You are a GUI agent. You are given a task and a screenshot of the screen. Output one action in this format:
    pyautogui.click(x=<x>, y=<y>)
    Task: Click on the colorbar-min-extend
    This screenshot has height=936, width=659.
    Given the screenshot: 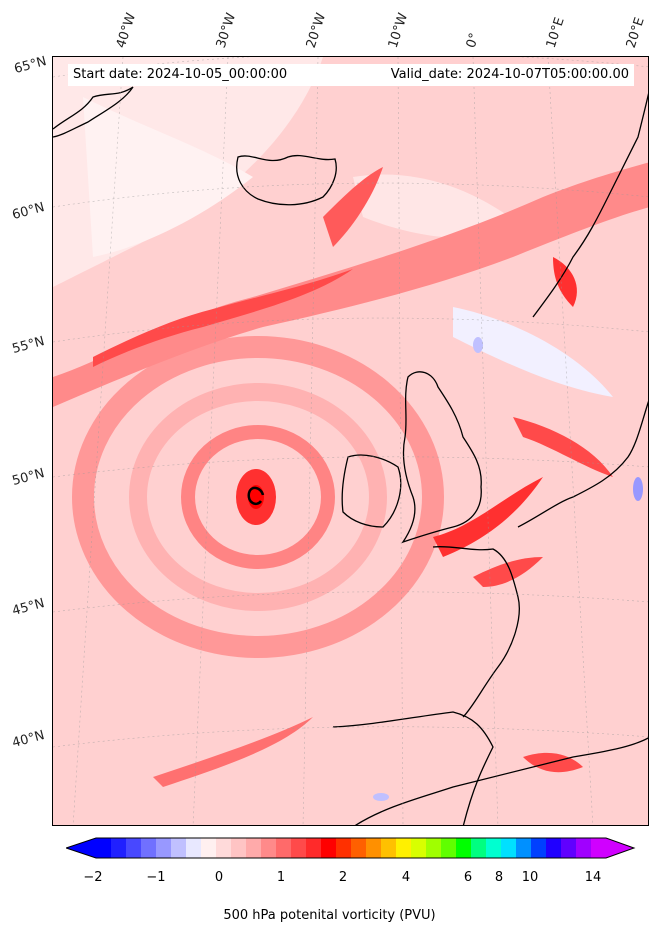 What is the action you would take?
    pyautogui.click(x=81, y=848)
    